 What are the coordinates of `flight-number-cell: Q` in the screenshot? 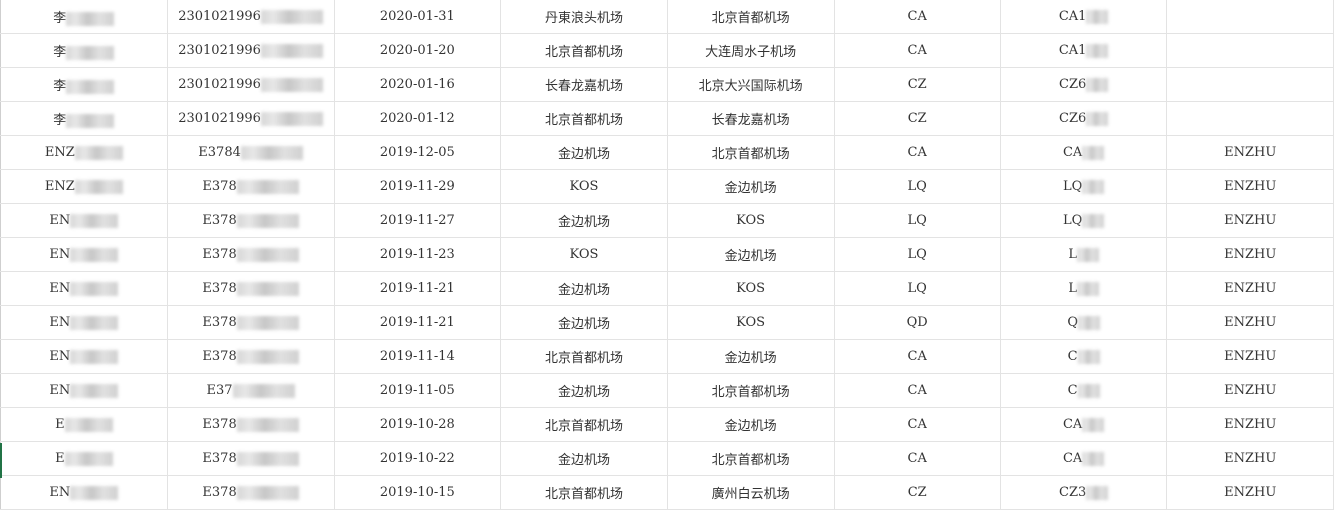 It's located at (1083, 322).